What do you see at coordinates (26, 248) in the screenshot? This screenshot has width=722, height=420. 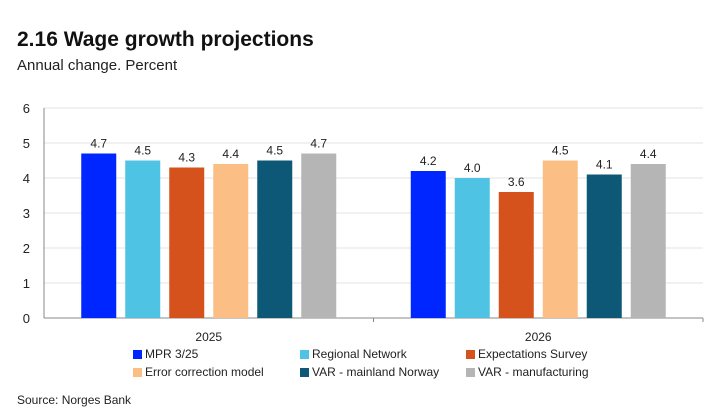 I see `y-tick-label: 2` at bounding box center [26, 248].